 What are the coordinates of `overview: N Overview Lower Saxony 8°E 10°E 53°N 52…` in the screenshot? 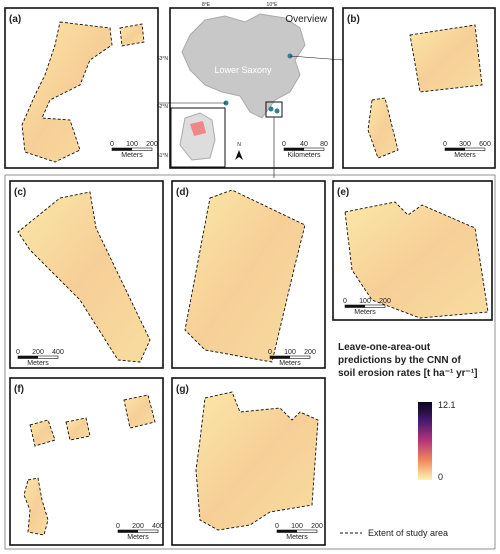 It's located at (250, 90).